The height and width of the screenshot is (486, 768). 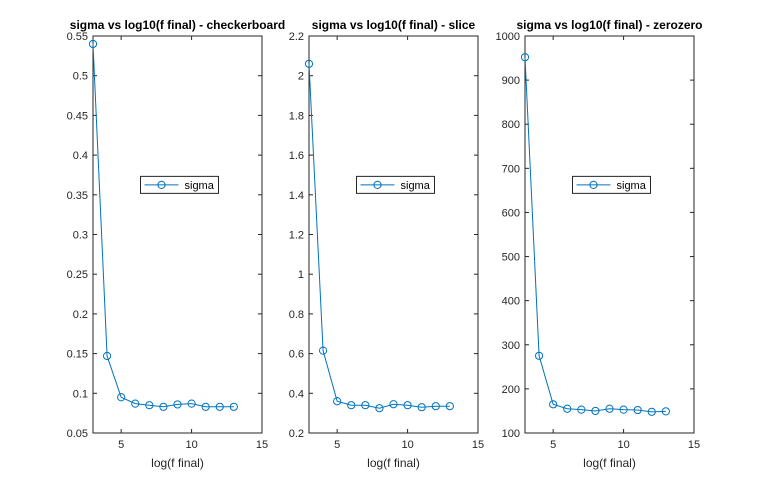 I want to click on y-tick-label: 700, so click(x=511, y=169).